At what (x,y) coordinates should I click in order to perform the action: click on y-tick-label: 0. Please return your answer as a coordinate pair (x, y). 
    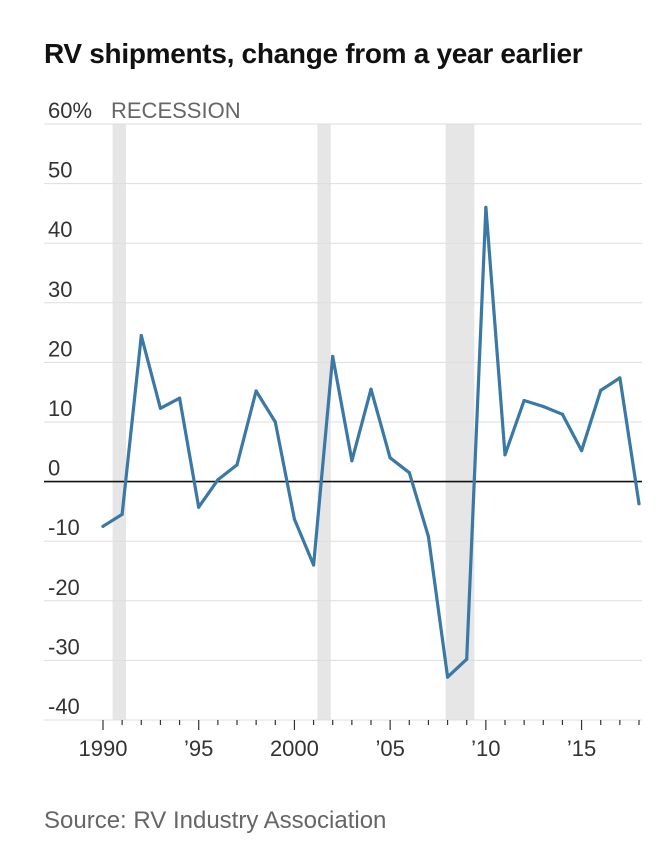
    Looking at the image, I should click on (54, 468).